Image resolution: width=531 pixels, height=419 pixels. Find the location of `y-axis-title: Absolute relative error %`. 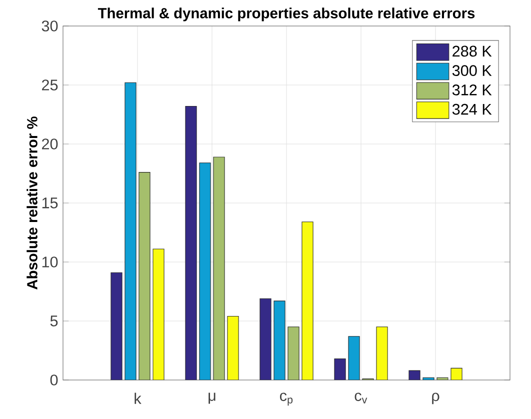

y-axis-title: Absolute relative error % is located at coordinates (32, 203).